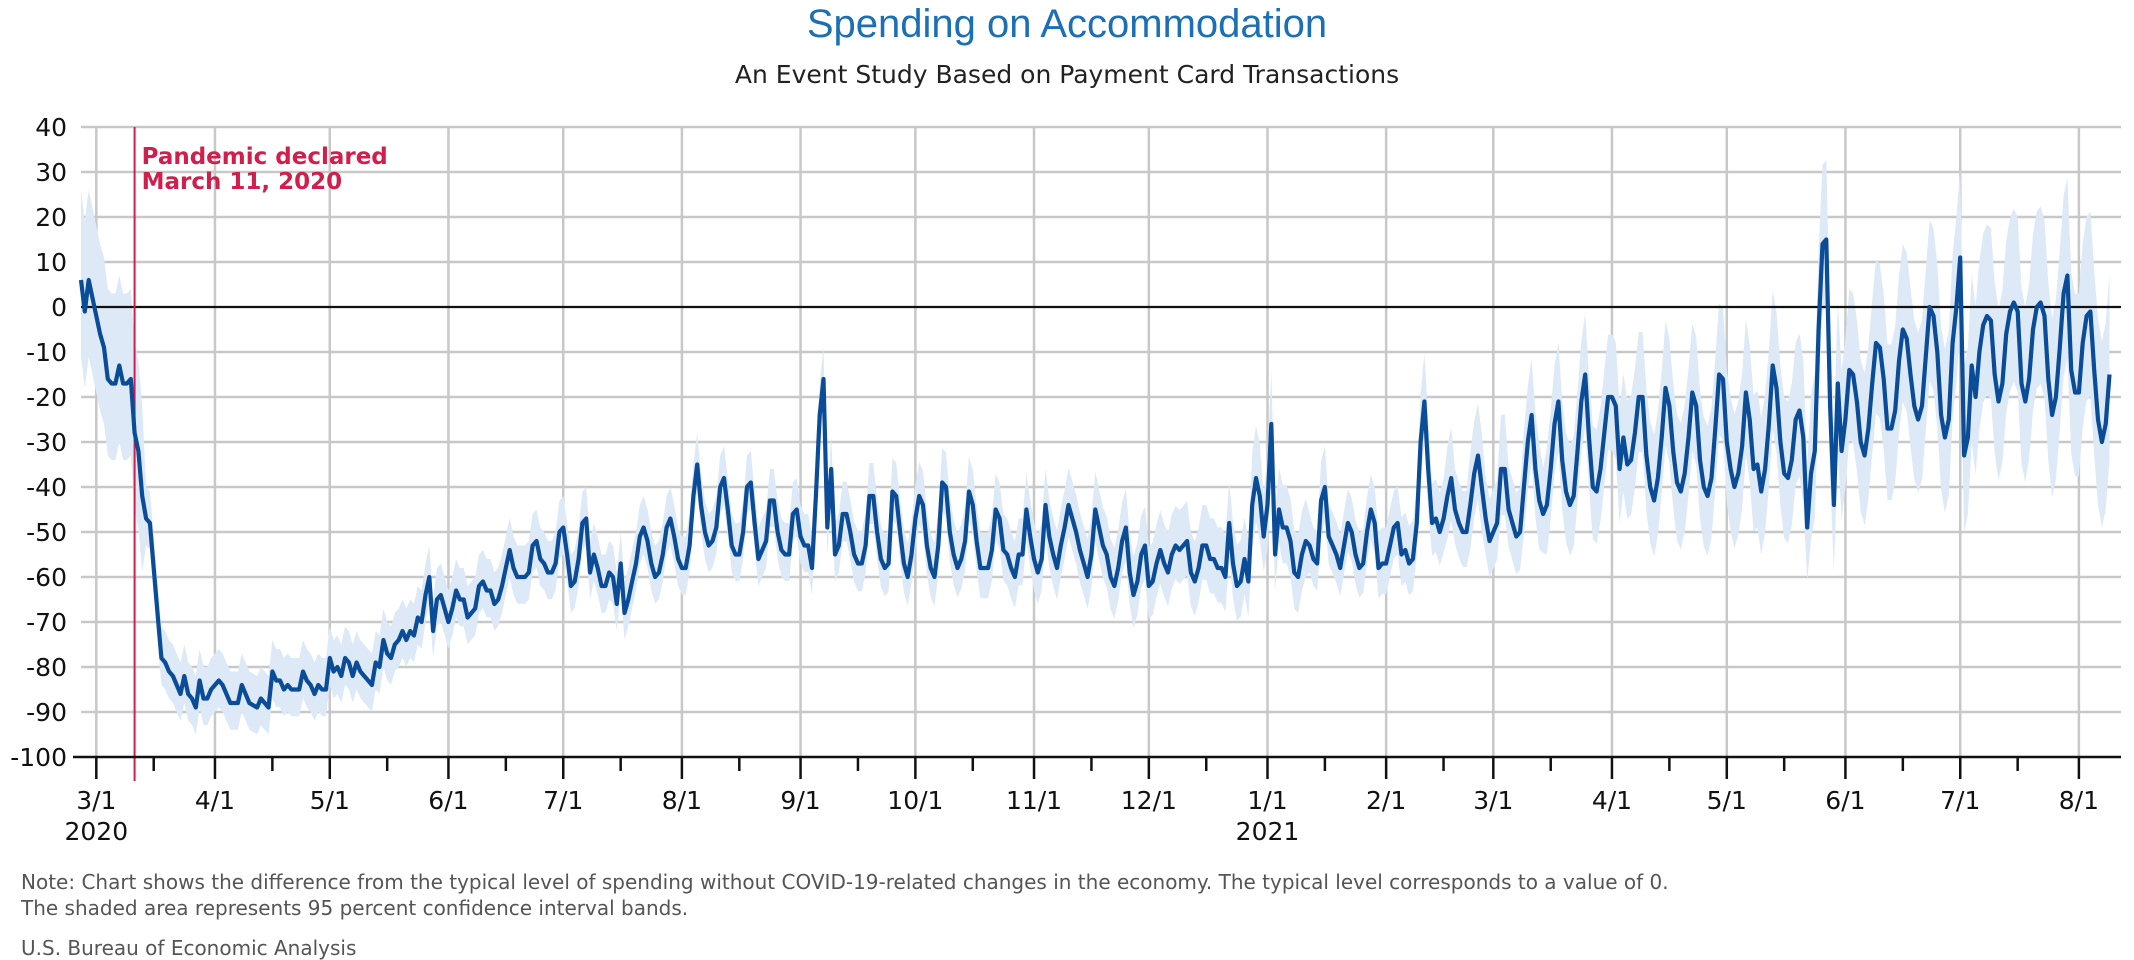 The width and height of the screenshot is (2134, 960). Describe the element at coordinates (46, 622) in the screenshot. I see `y-tick-label: -70` at that location.